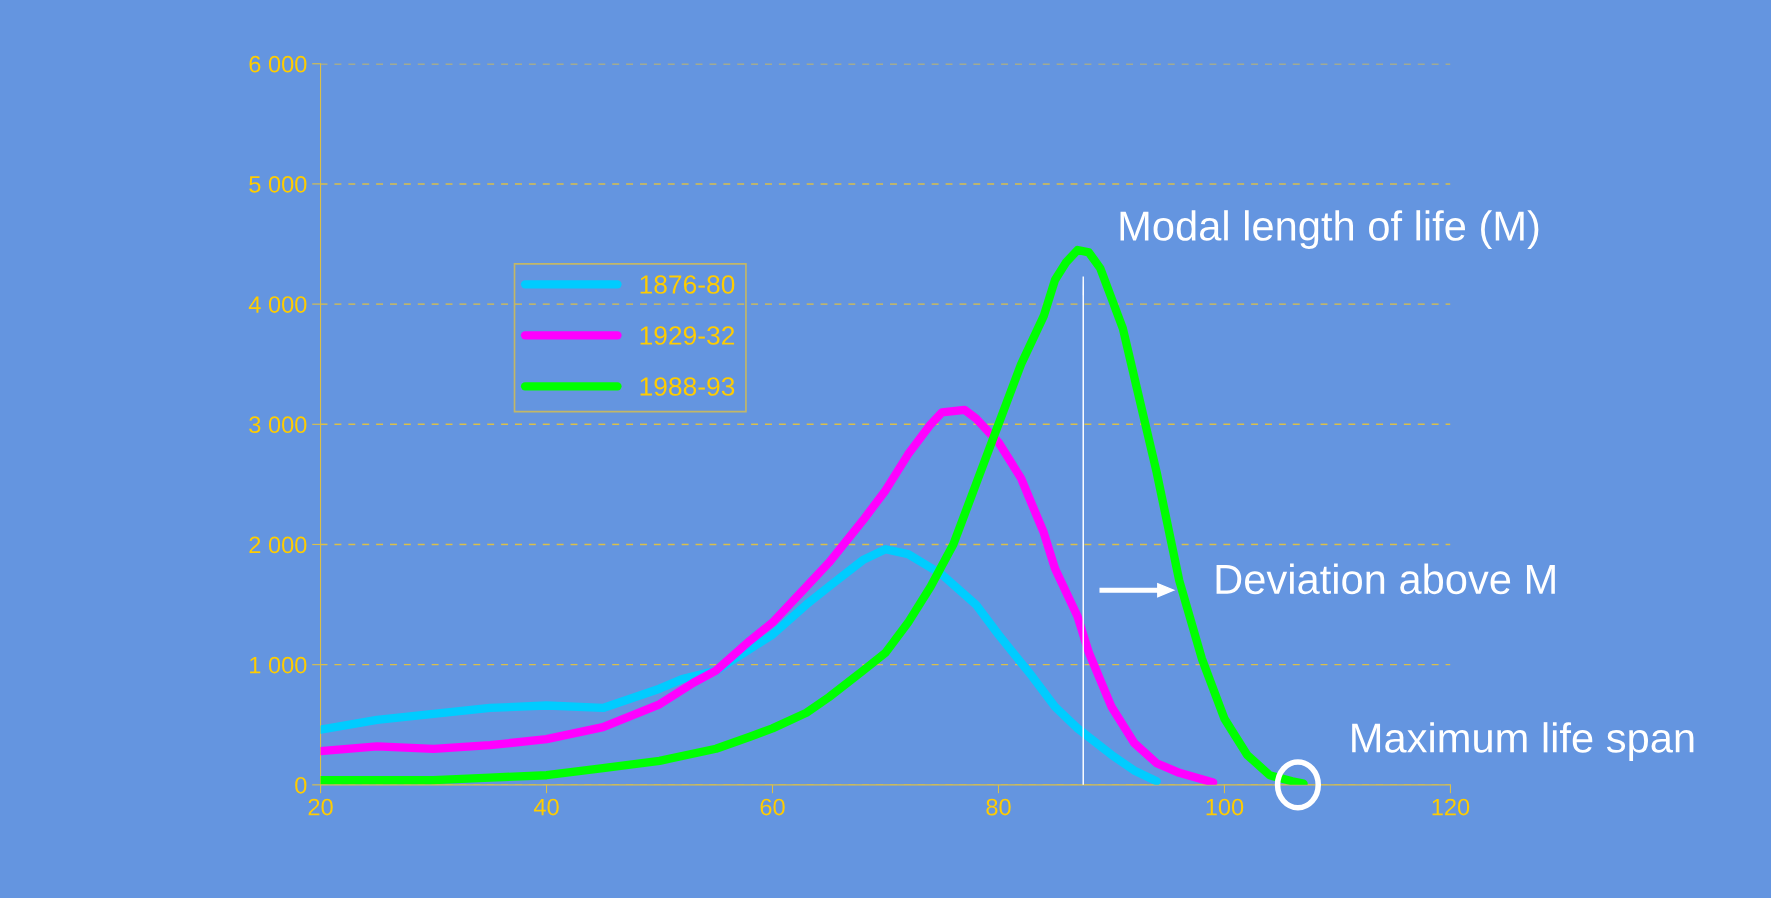  I want to click on y-tick-label: 4 000, so click(277, 304).